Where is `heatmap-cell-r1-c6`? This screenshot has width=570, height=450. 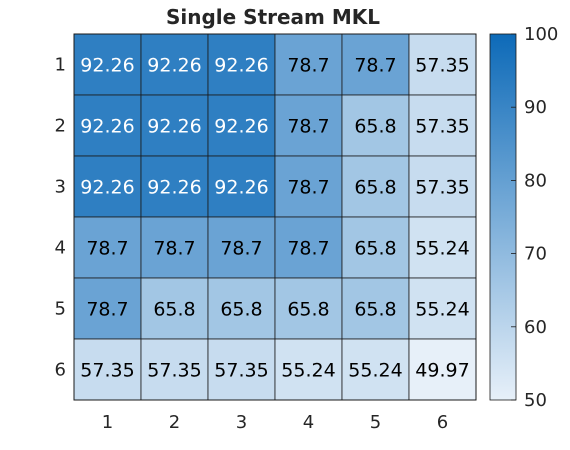 heatmap-cell-r1-c6 is located at coordinates (442, 64).